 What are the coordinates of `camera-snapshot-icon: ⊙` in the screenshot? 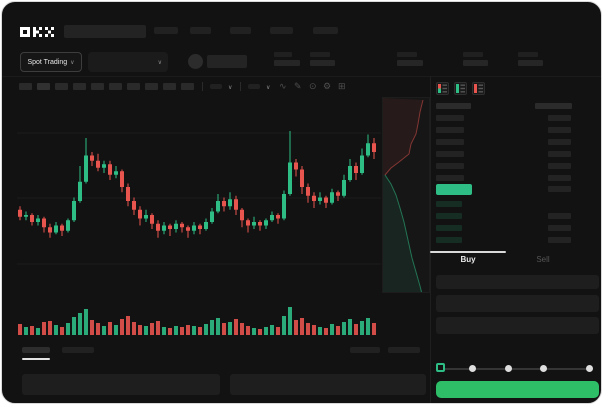 It's located at (313, 86).